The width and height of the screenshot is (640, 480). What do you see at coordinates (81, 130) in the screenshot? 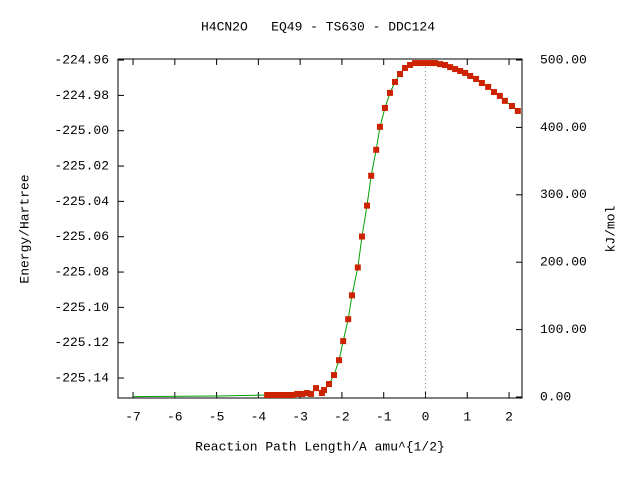
I see `y-tick-label: -225.00` at bounding box center [81, 130].